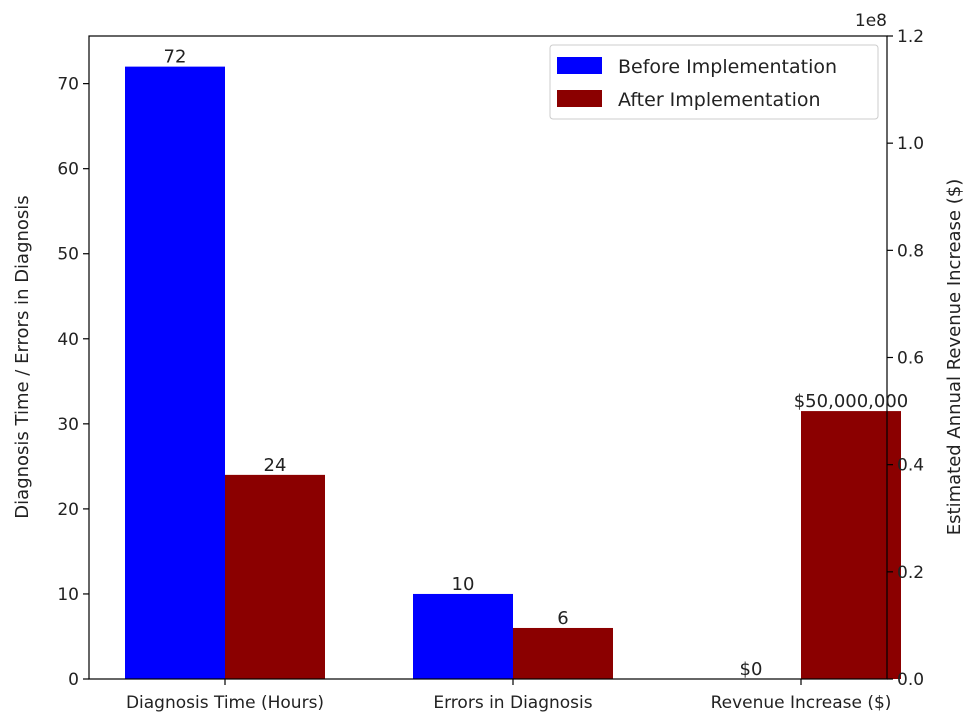 The height and width of the screenshot is (714, 967). I want to click on y2-tick-label-2: 0.4, so click(910, 466).